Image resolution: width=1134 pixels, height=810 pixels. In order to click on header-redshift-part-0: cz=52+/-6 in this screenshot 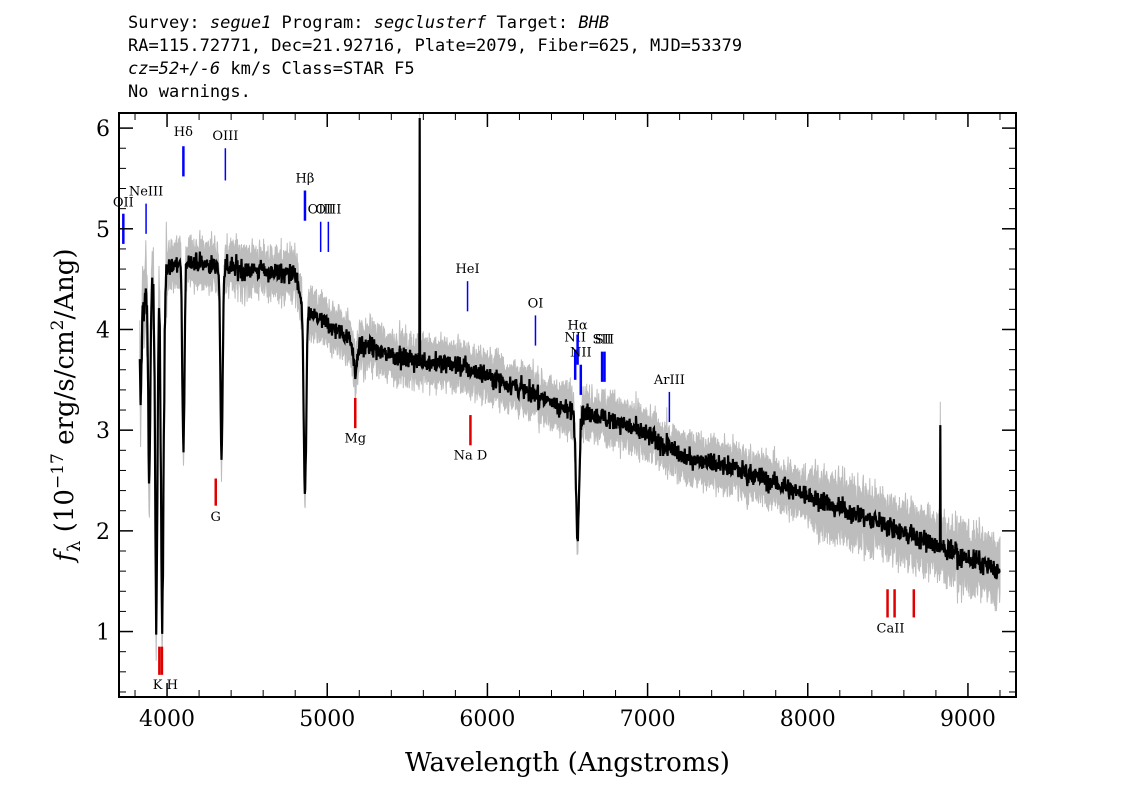, I will do `click(174, 69)`.